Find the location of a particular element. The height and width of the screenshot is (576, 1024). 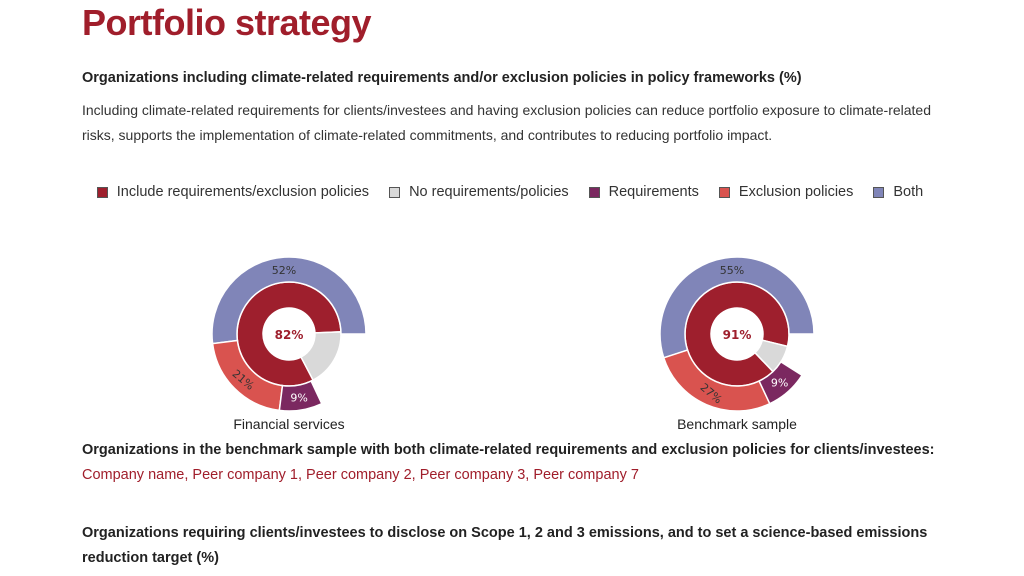

legend-swatch-requirements is located at coordinates (594, 192).